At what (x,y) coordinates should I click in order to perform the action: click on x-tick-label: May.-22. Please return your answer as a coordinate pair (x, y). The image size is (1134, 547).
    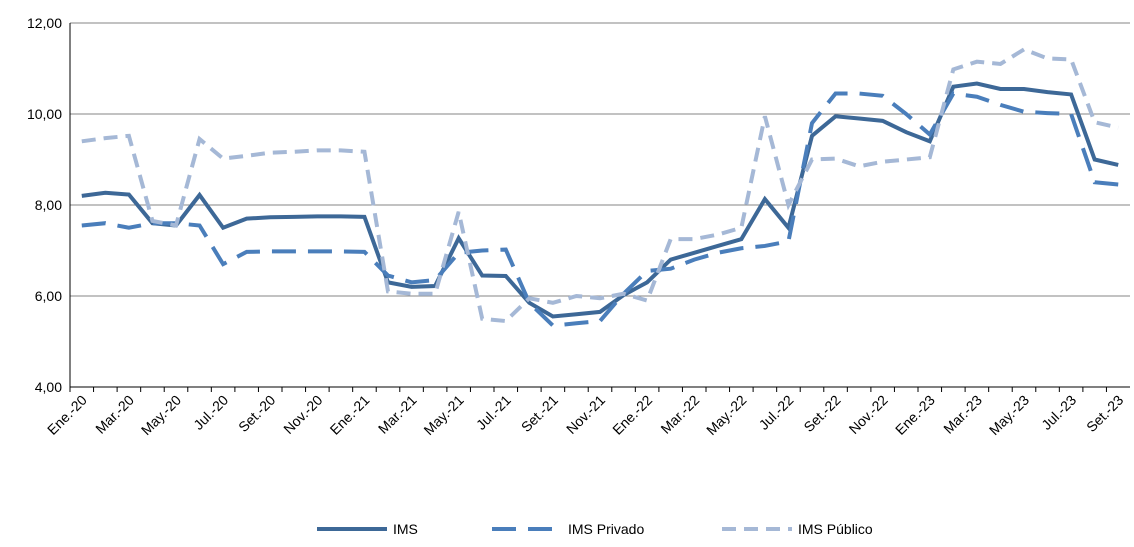
    Looking at the image, I should click on (726, 415).